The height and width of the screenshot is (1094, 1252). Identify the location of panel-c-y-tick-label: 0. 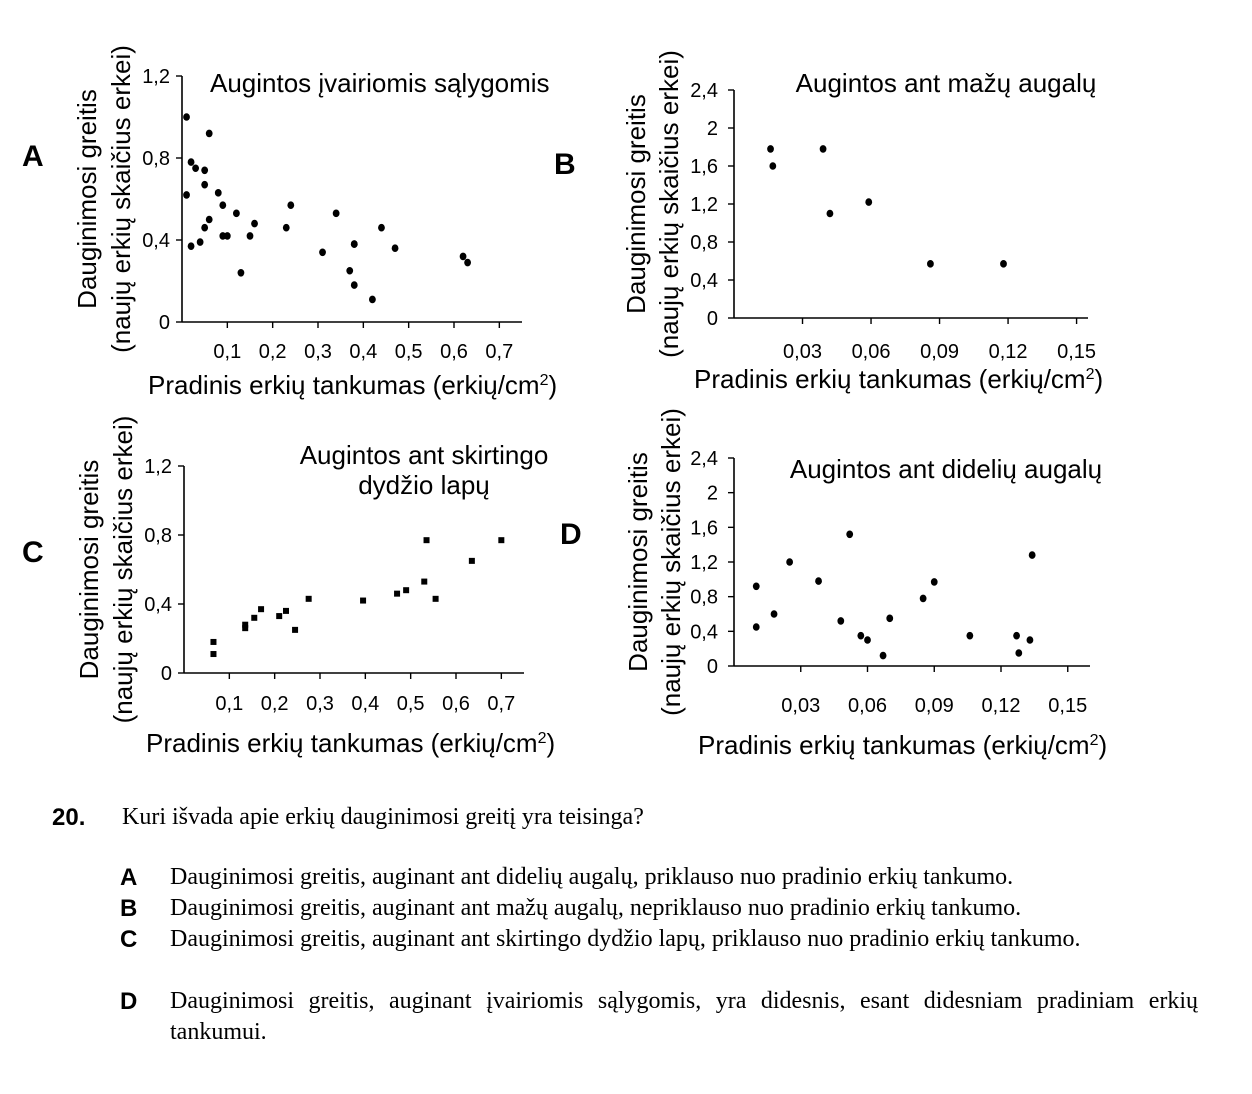
(166, 674).